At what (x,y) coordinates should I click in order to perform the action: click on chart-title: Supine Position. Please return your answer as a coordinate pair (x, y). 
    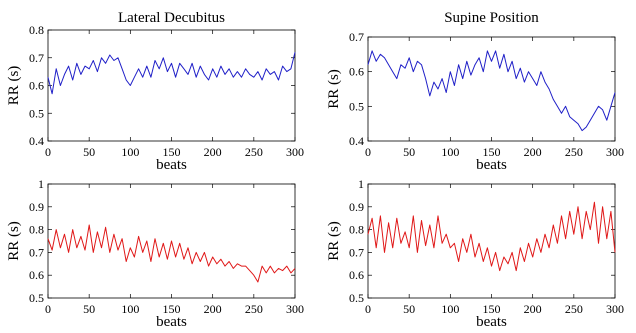
    Looking at the image, I should click on (491, 18).